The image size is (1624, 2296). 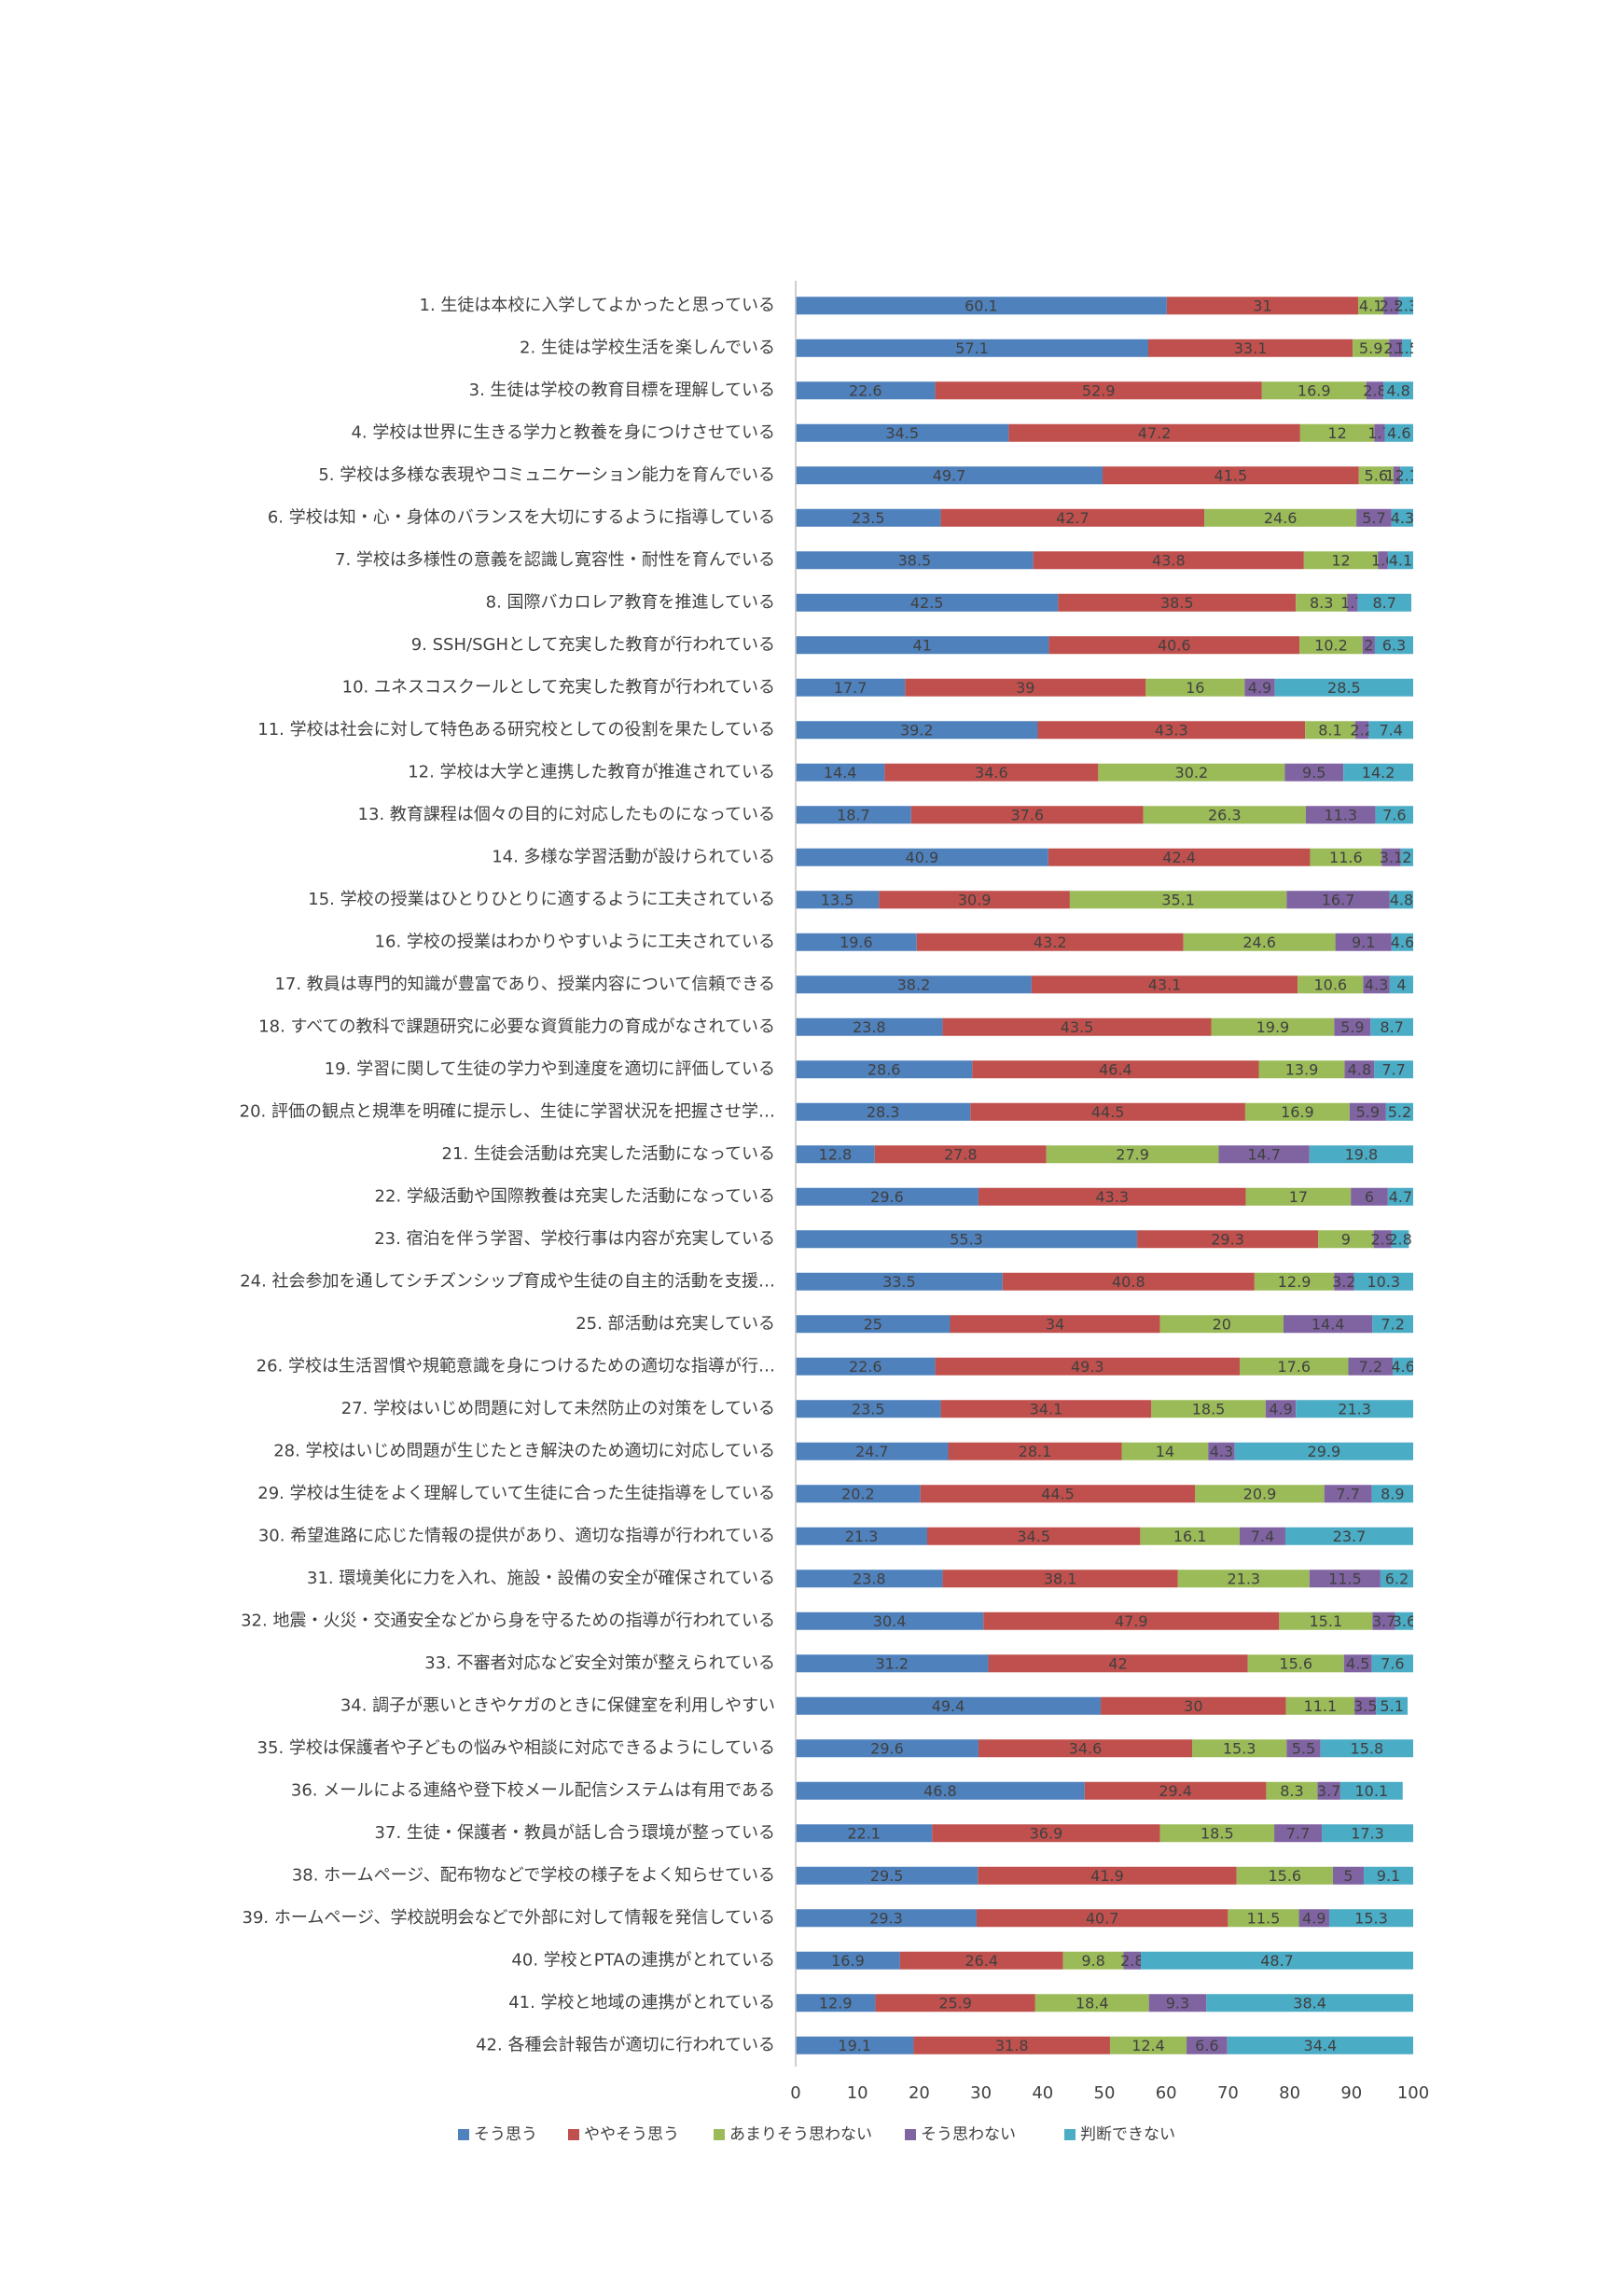 I want to click on value-label: 3.2, so click(x=1343, y=1282).